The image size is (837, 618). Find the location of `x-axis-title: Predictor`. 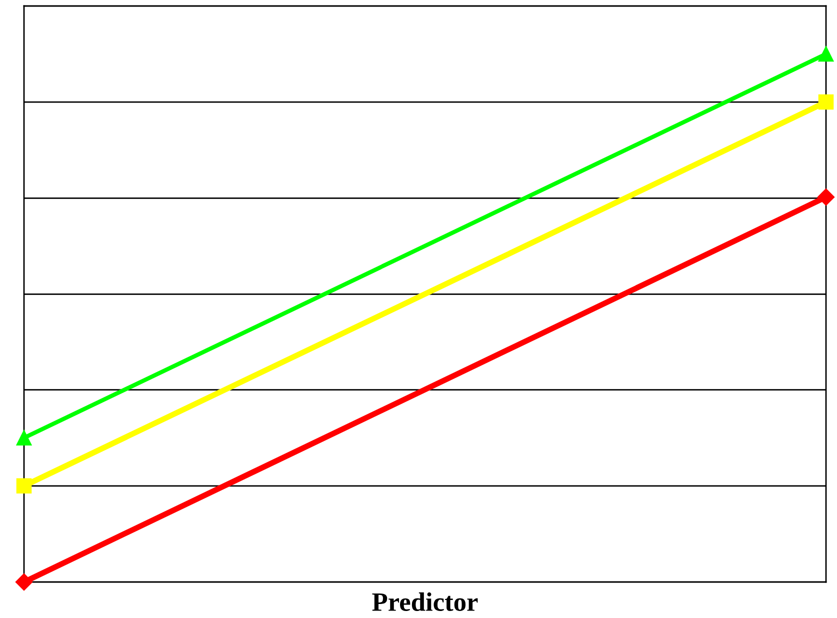

x-axis-title: Predictor is located at coordinates (425, 601).